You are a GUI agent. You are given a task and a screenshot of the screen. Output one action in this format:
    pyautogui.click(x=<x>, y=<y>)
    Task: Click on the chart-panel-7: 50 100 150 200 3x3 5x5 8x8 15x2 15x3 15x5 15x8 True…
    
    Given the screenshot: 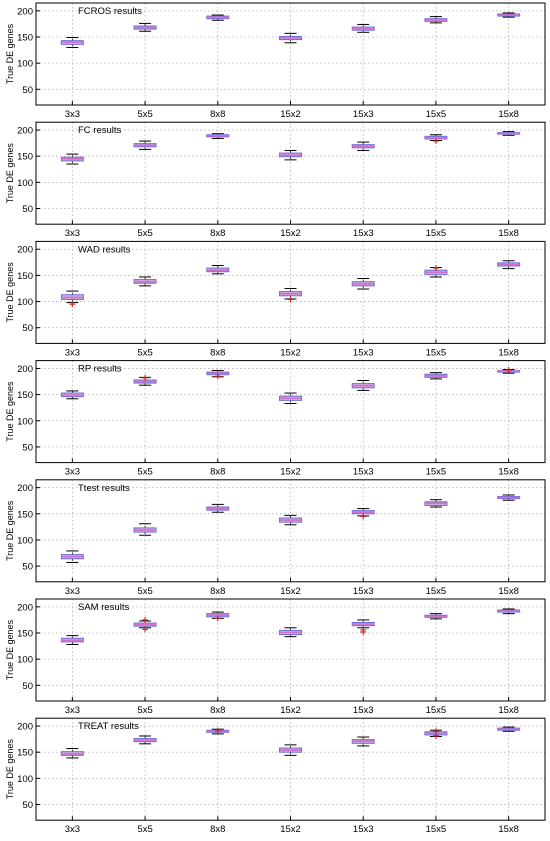 What is the action you would take?
    pyautogui.click(x=275, y=776)
    